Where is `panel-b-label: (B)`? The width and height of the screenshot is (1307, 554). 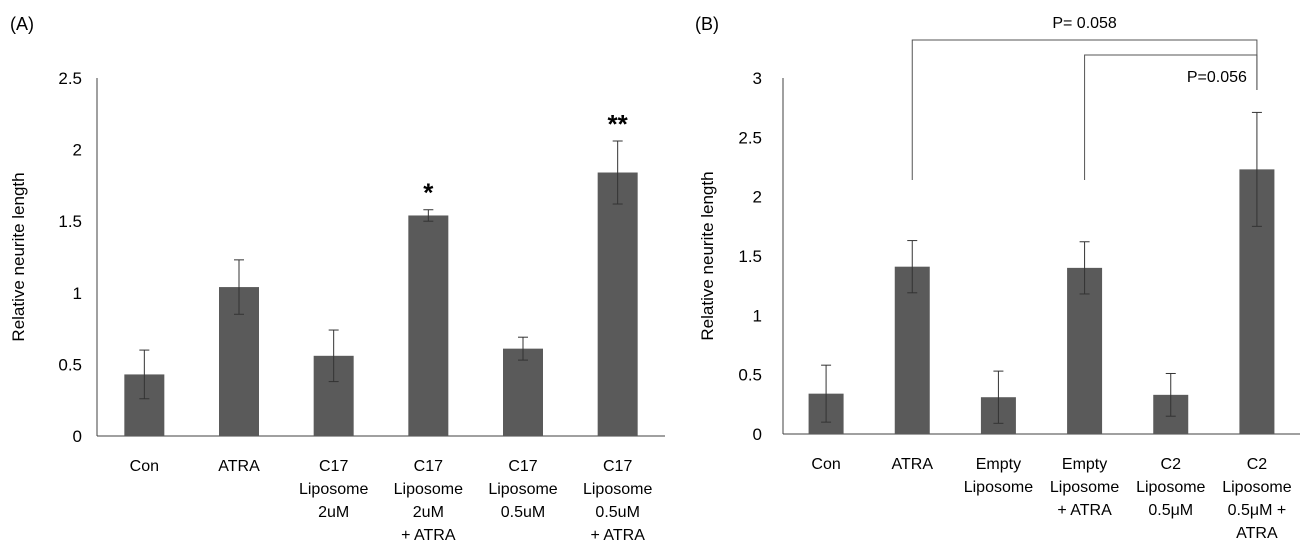
panel-b-label: (B) is located at coordinates (707, 24).